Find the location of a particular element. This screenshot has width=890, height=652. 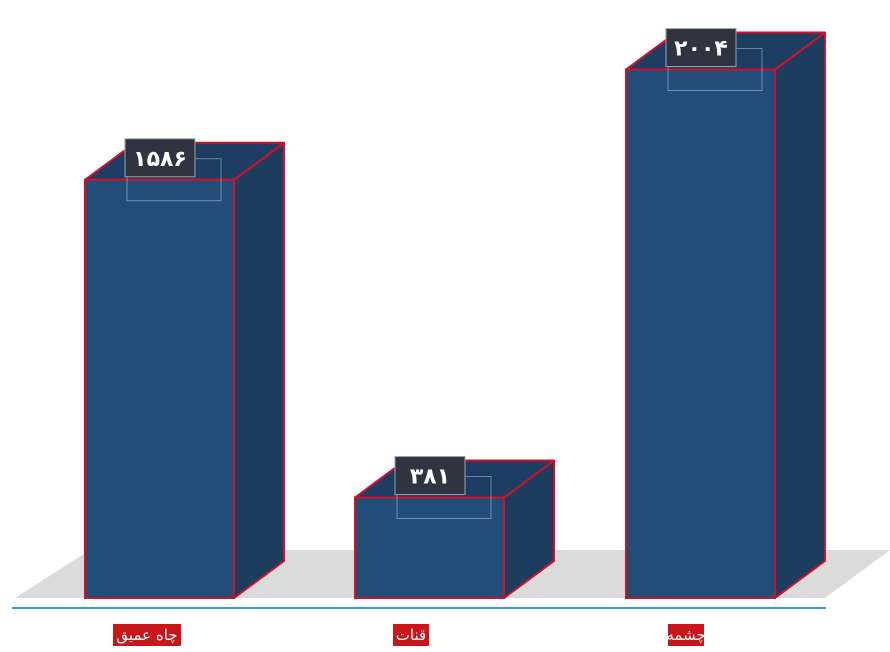

data-label-value: ۳۸۱ is located at coordinates (430, 477).